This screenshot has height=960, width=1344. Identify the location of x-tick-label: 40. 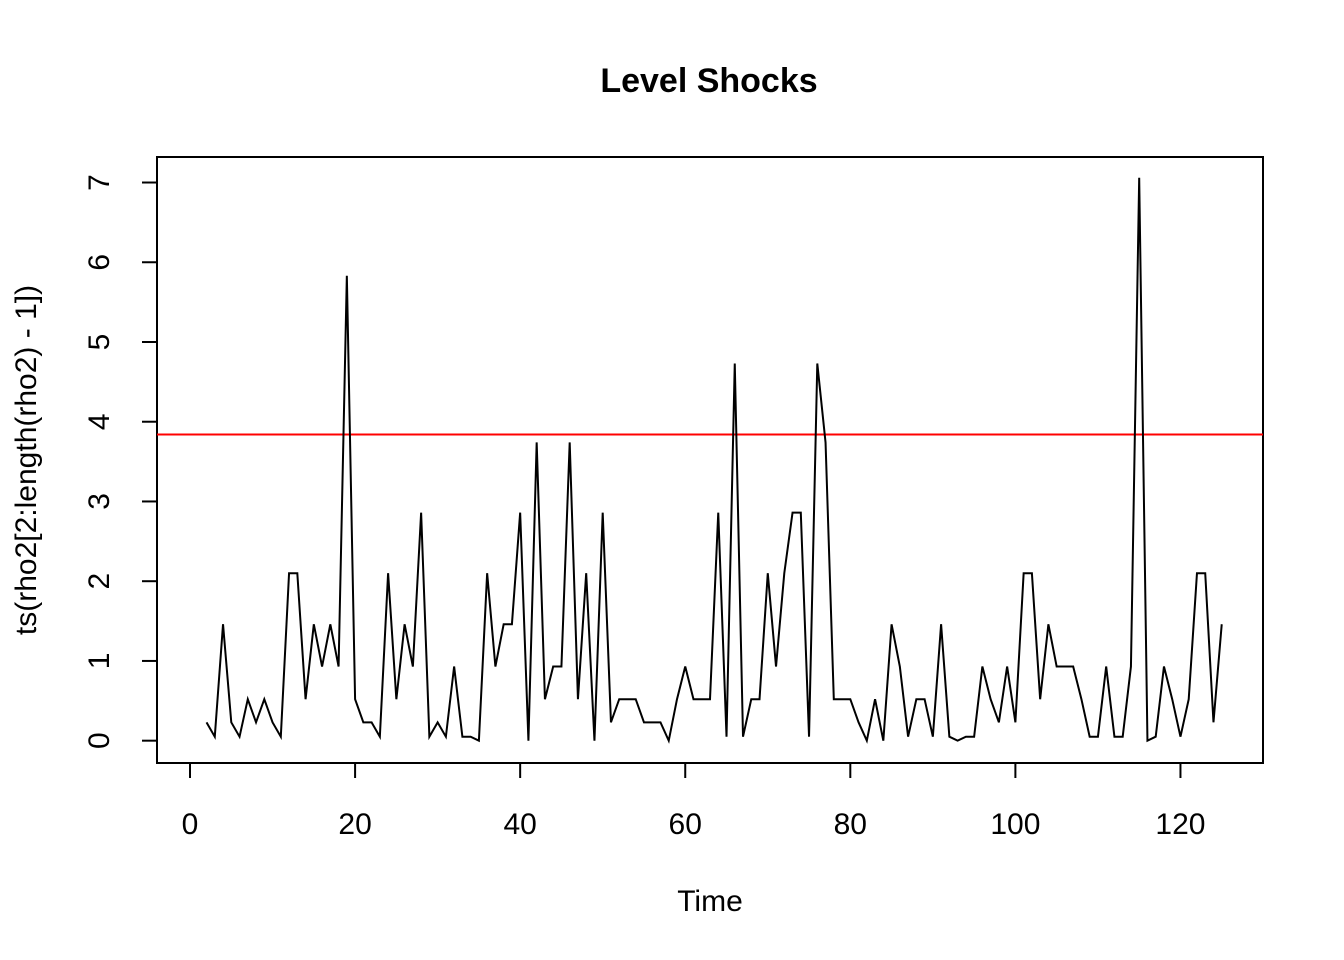
(519, 824).